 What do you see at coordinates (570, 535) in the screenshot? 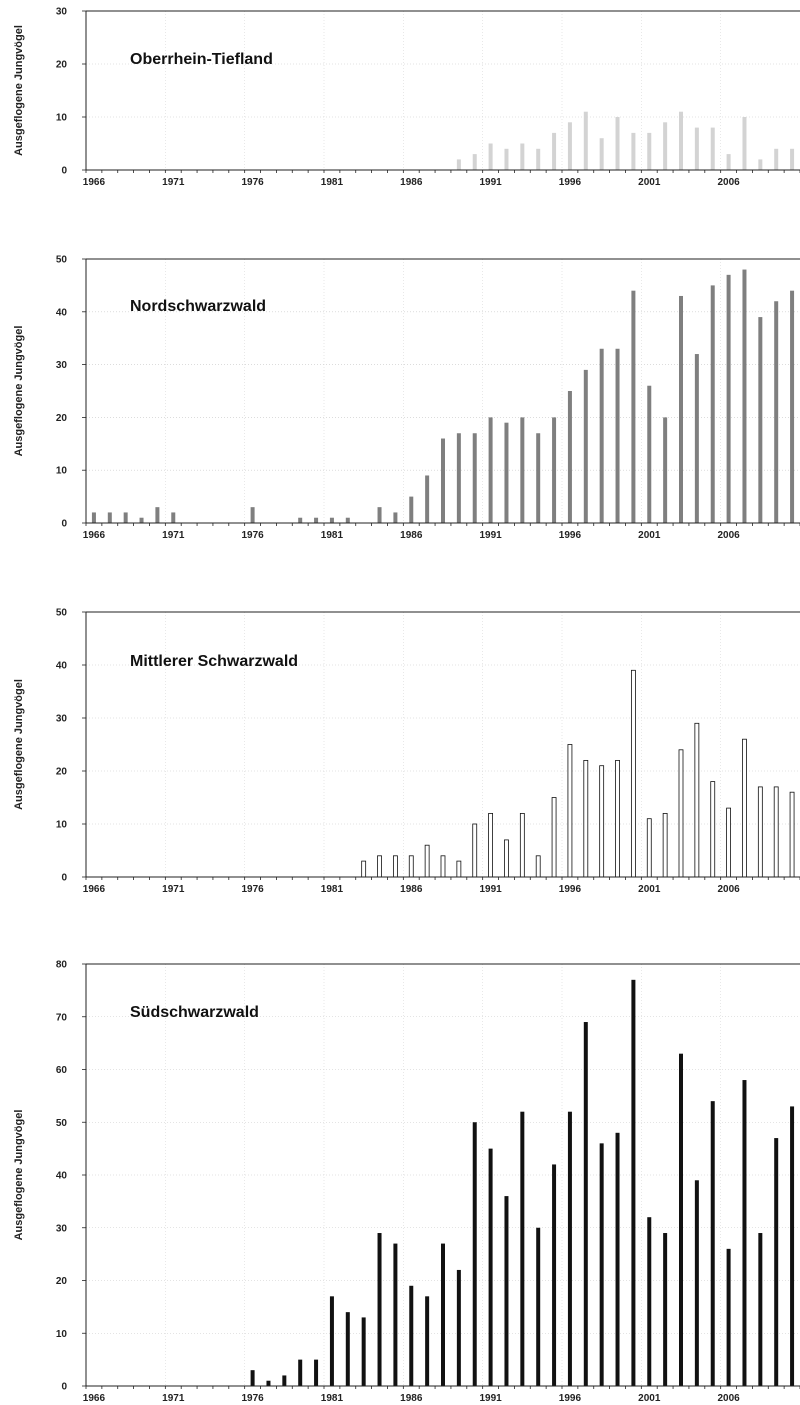
I see `x-tick-label: 1996` at bounding box center [570, 535].